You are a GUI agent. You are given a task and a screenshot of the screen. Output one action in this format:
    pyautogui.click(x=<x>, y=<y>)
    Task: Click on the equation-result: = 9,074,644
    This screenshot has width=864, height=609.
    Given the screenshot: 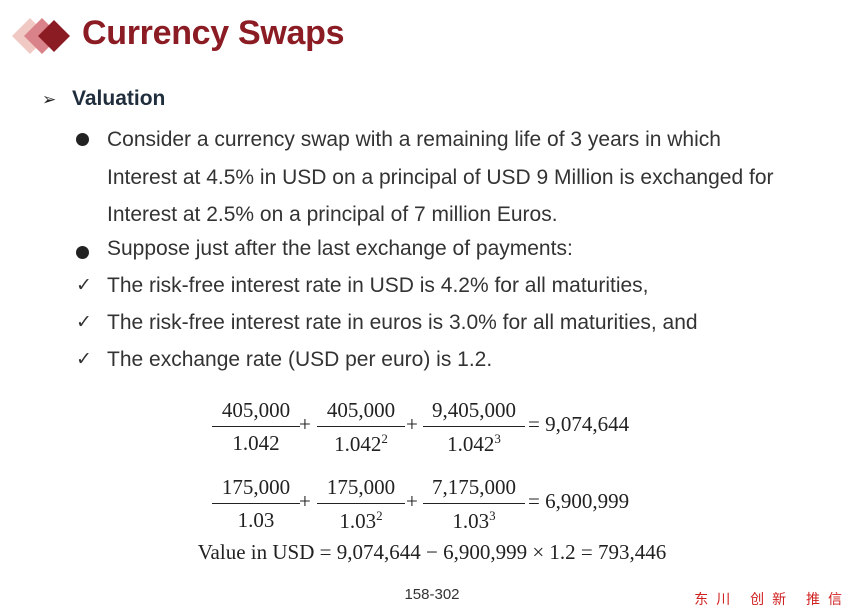 What is the action you would take?
    pyautogui.click(x=579, y=424)
    